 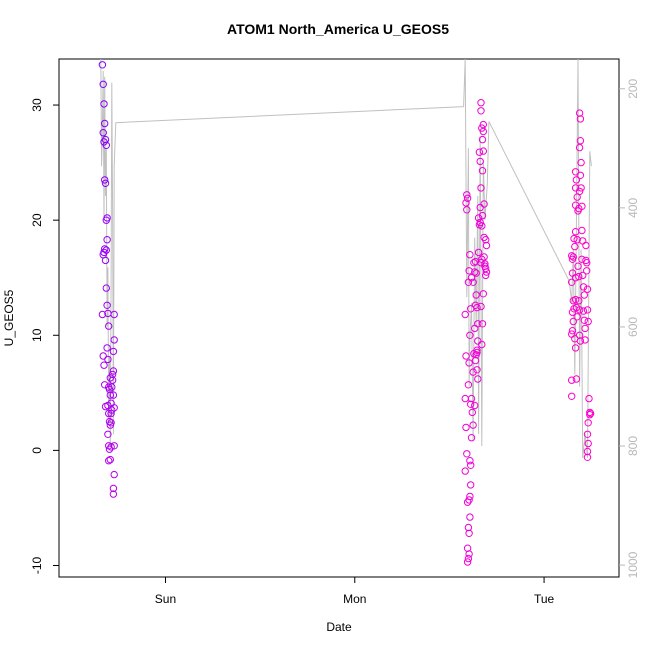 I want to click on y2-tick-label: 1000, so click(x=633, y=564).